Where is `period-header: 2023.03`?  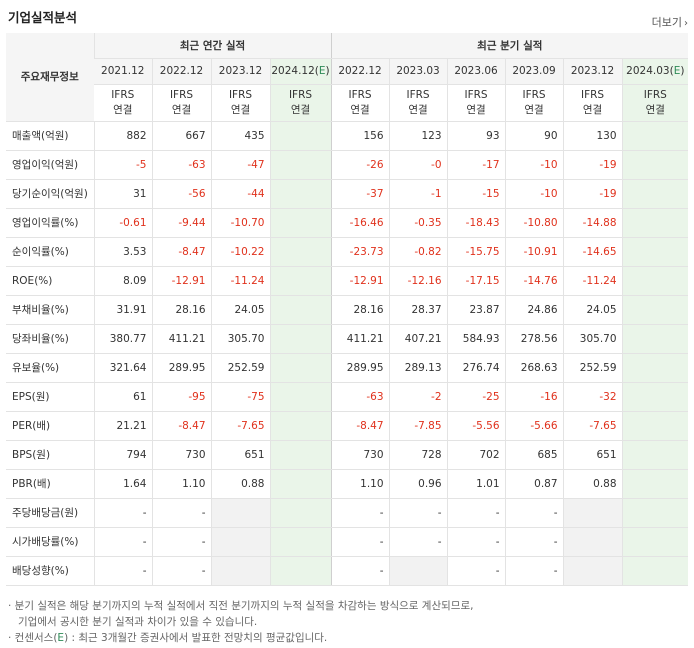
period-header: 2023.03 is located at coordinates (418, 71).